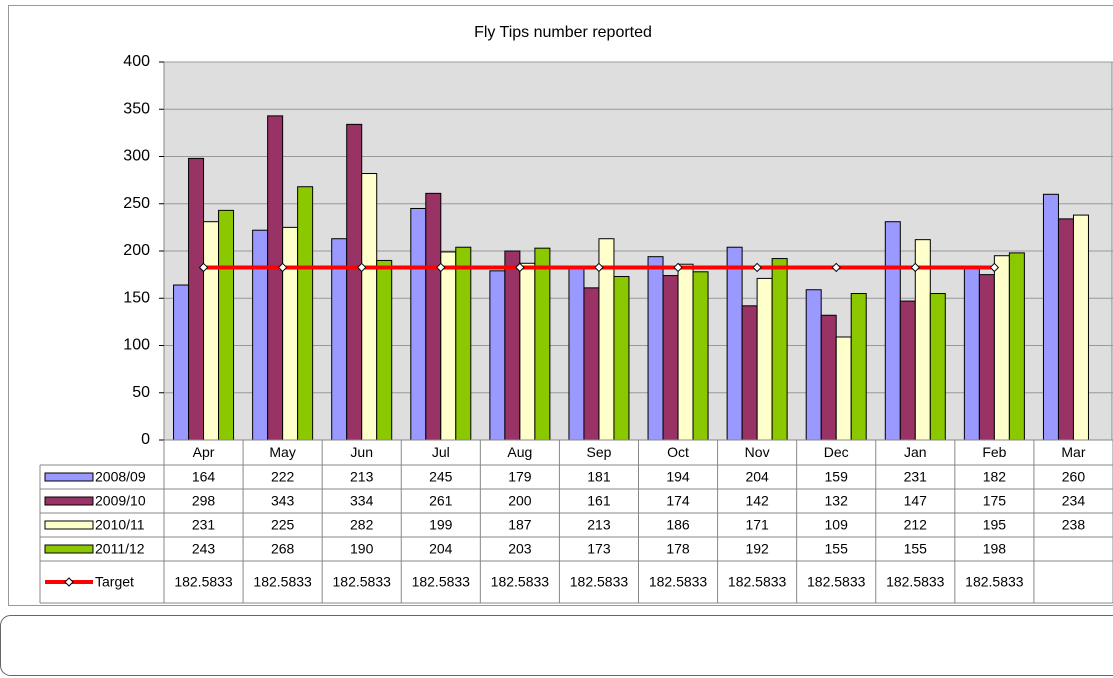 The height and width of the screenshot is (678, 1113). What do you see at coordinates (995, 477) in the screenshot?
I see `table-value: 182` at bounding box center [995, 477].